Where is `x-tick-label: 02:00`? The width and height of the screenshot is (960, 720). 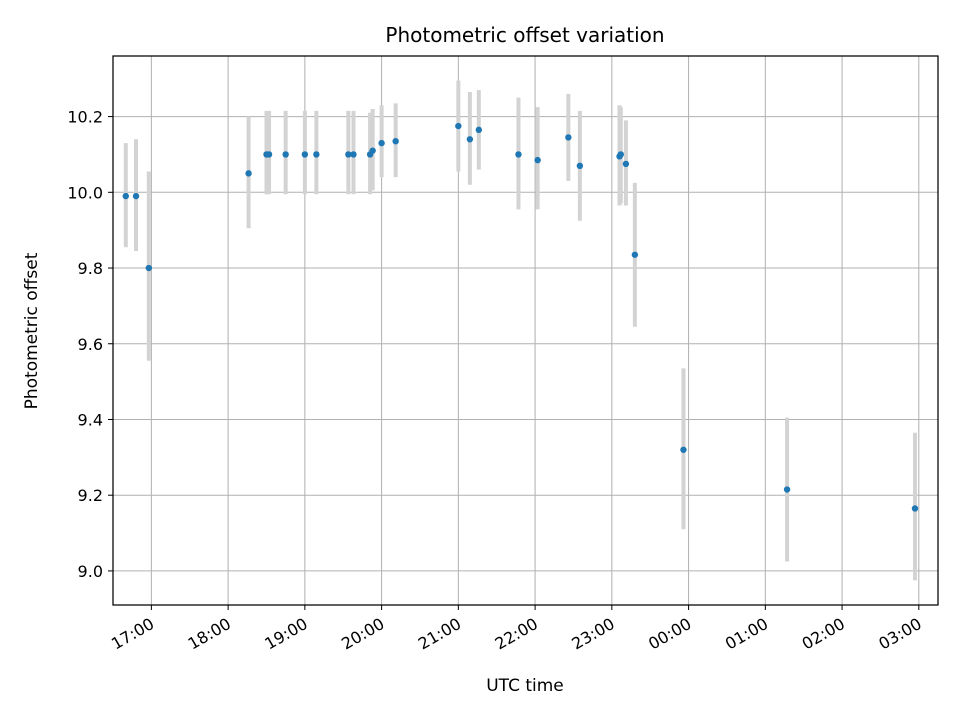
x-tick-label: 02:00 is located at coordinates (823, 634).